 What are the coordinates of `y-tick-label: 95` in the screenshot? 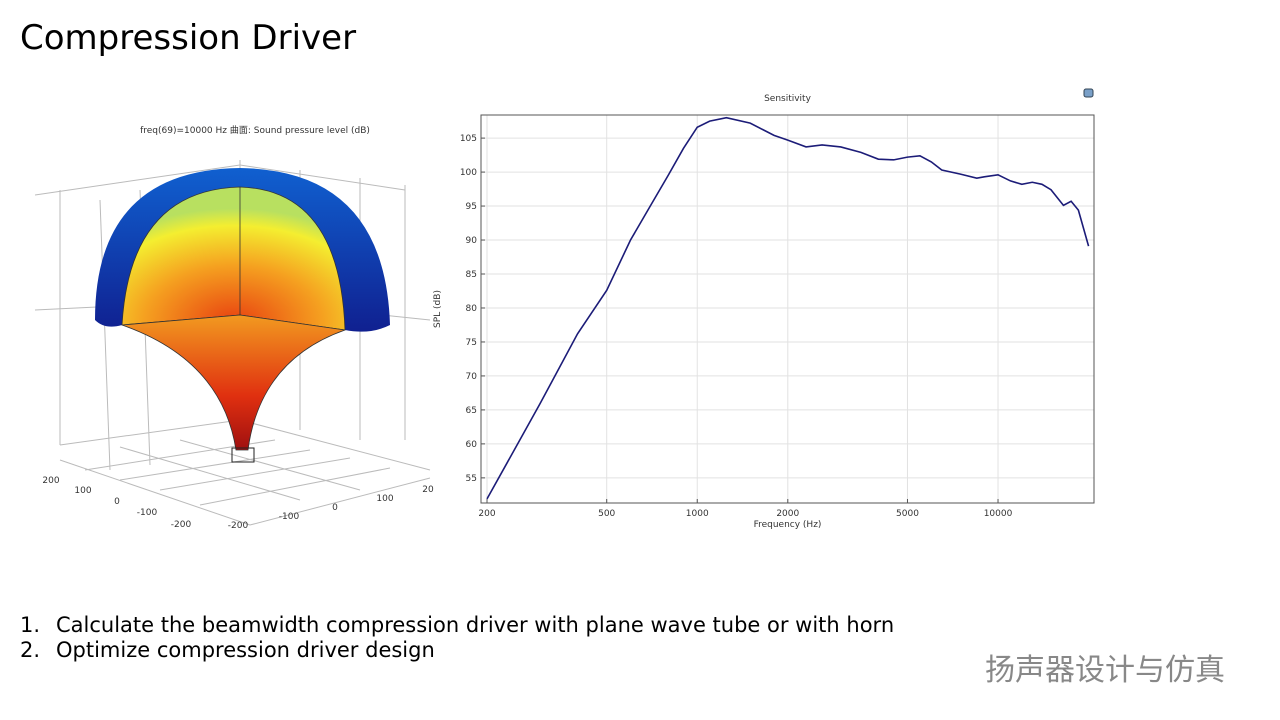 It's located at (471, 207).